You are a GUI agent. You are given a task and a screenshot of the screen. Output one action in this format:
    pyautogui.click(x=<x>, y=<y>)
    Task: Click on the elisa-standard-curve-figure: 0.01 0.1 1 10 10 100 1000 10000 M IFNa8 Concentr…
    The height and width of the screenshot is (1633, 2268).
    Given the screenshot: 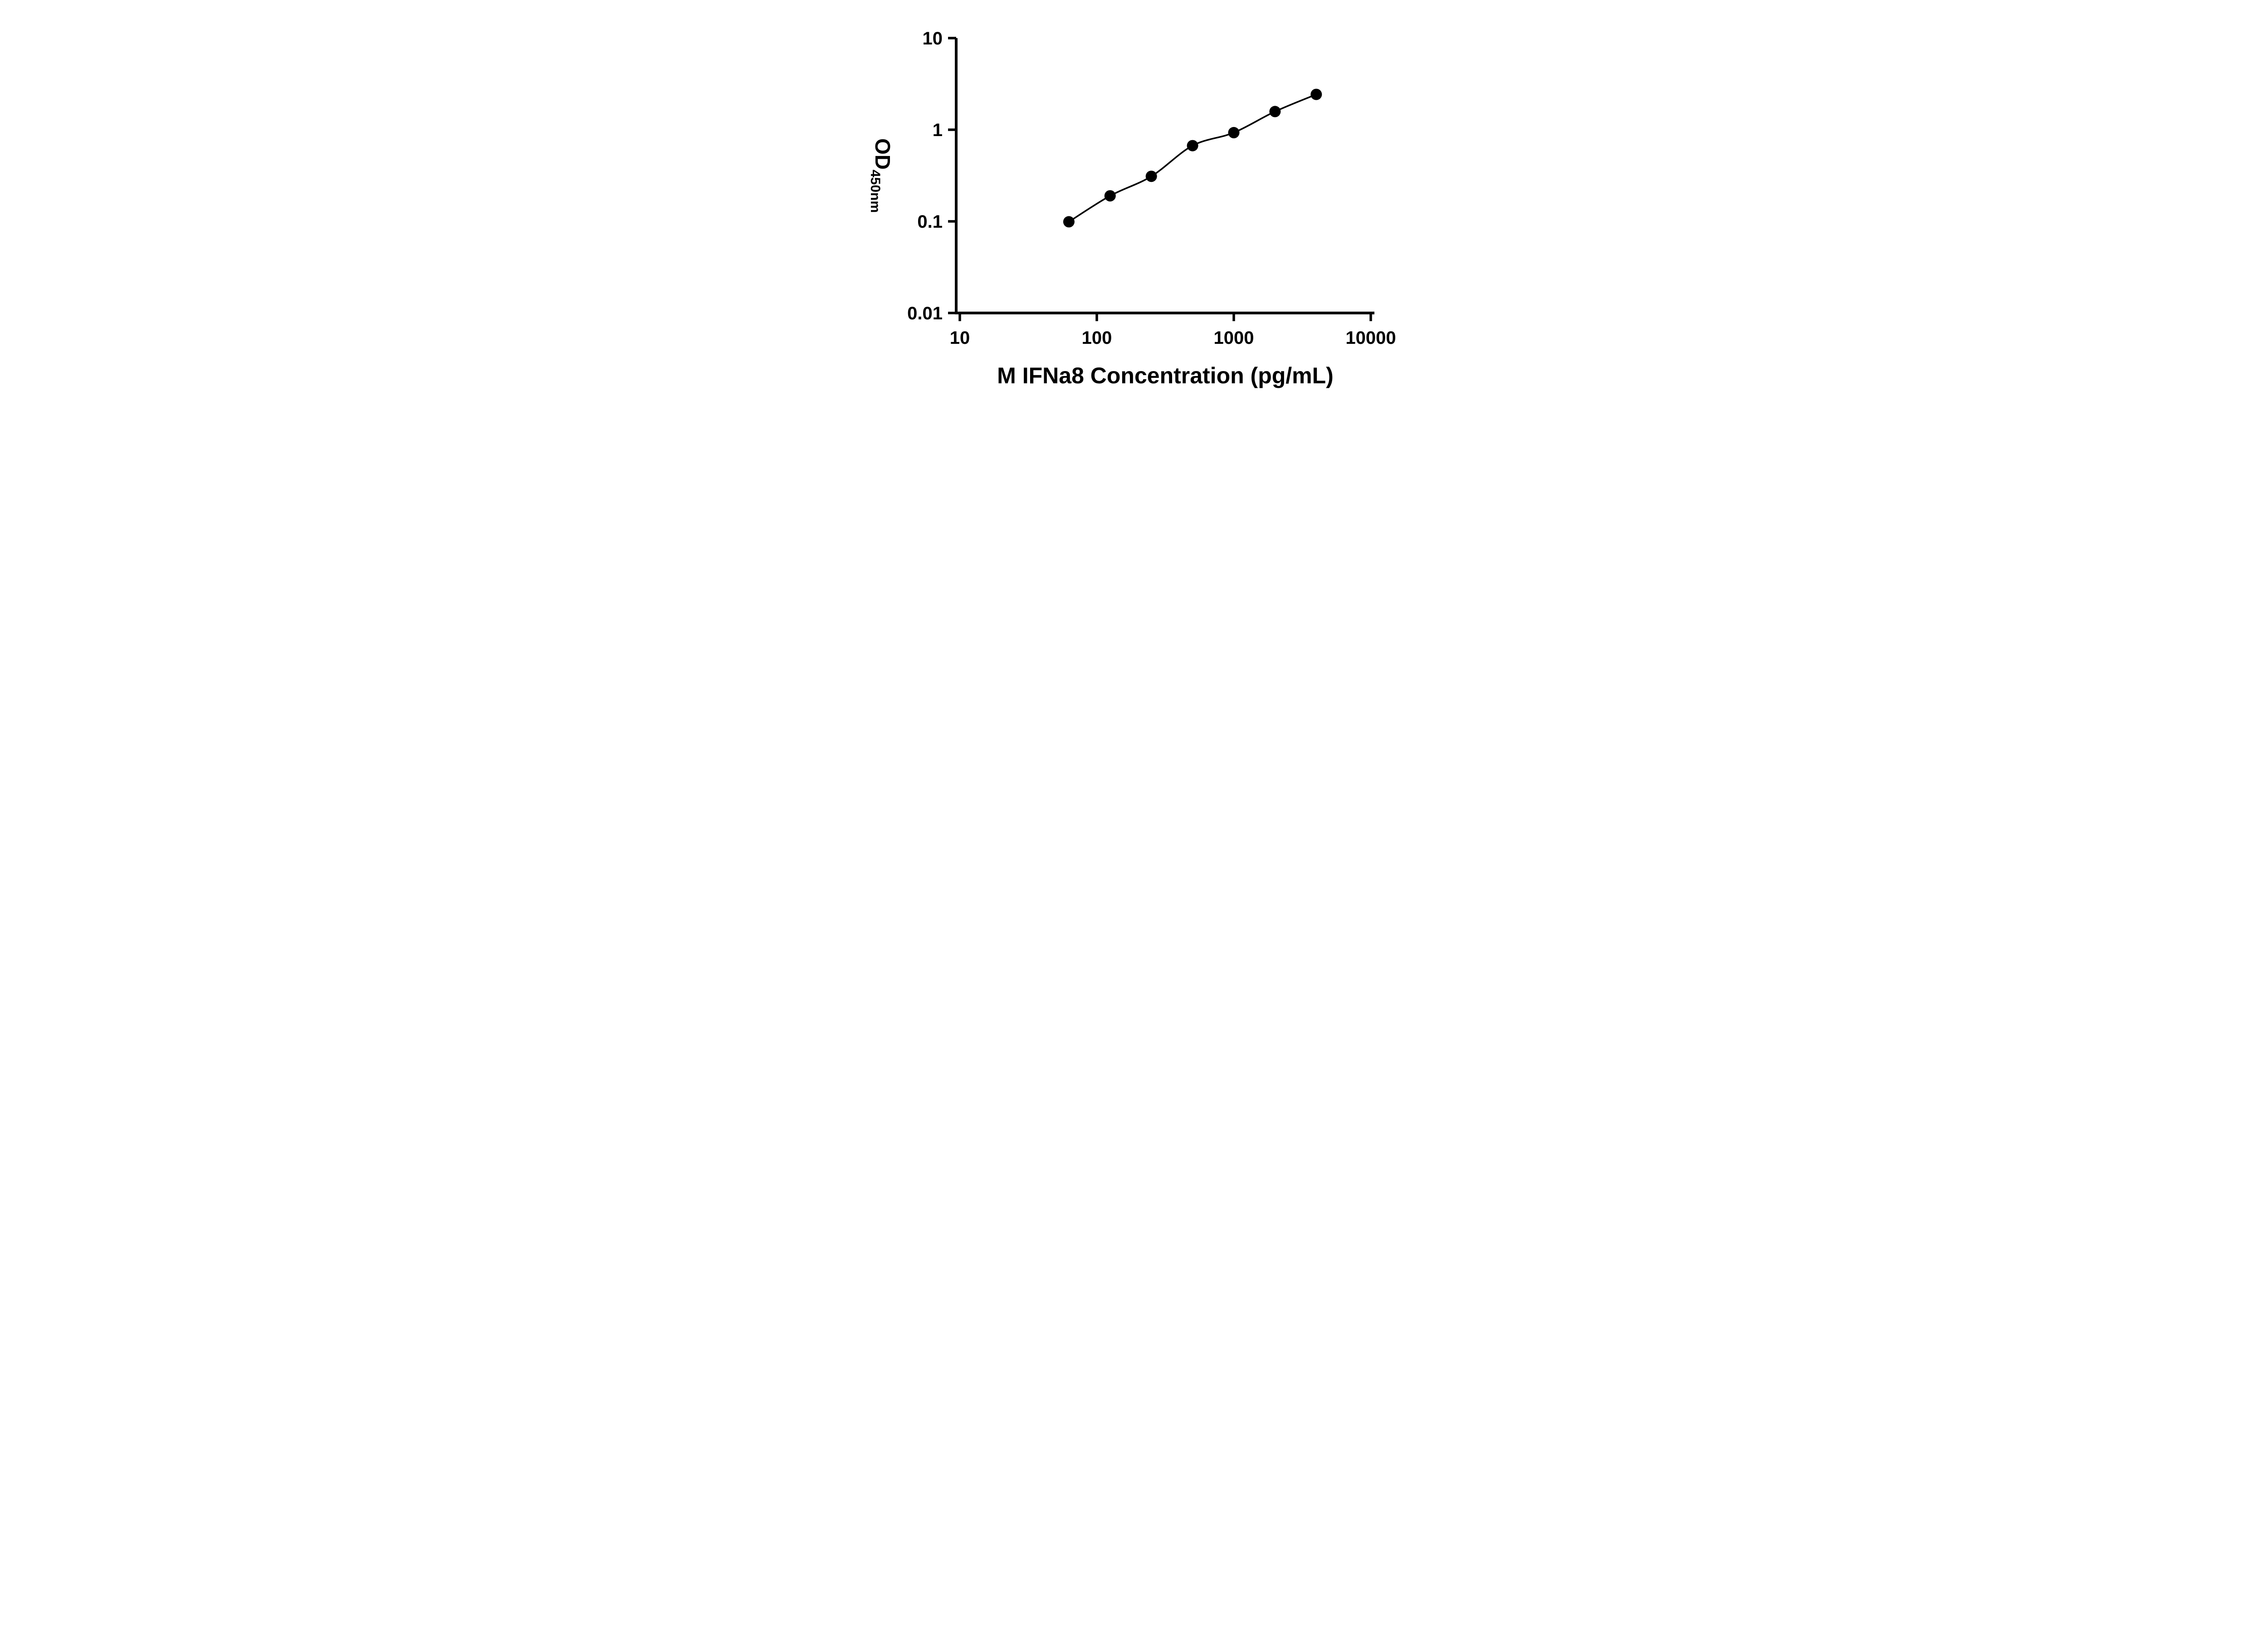 What is the action you would take?
    pyautogui.click(x=1134, y=204)
    